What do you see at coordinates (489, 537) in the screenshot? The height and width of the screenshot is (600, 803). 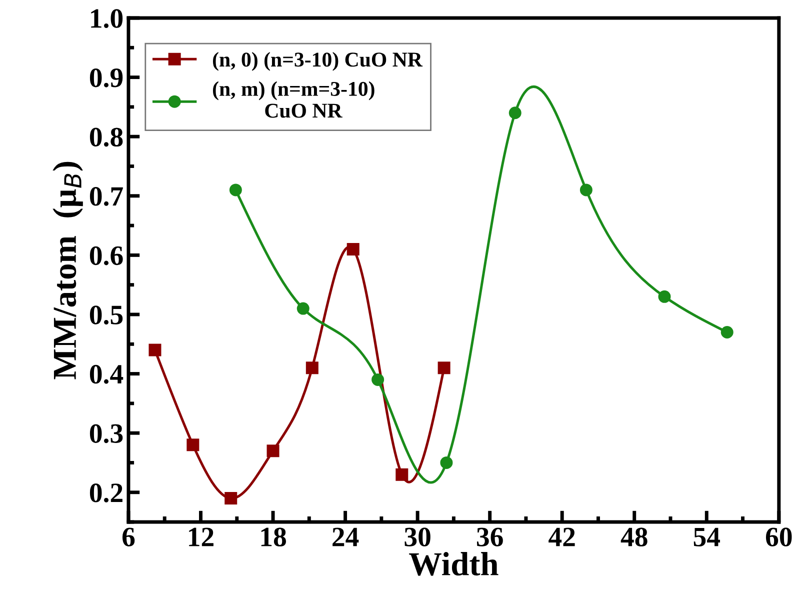 I see `x-tick-label: 36` at bounding box center [489, 537].